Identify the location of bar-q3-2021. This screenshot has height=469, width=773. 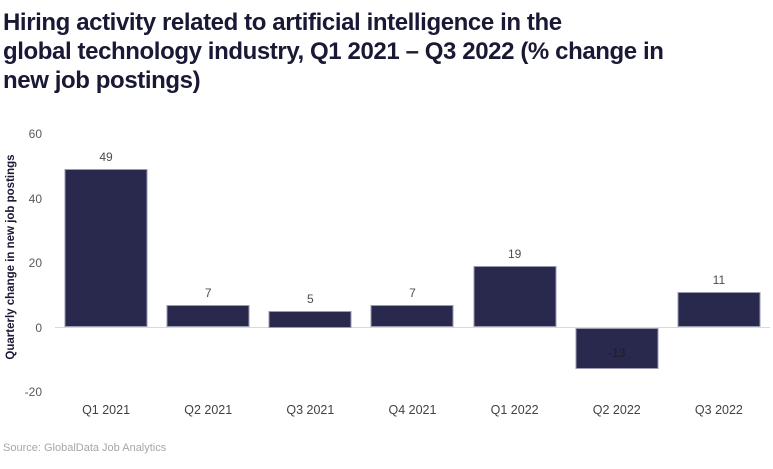
(310, 319).